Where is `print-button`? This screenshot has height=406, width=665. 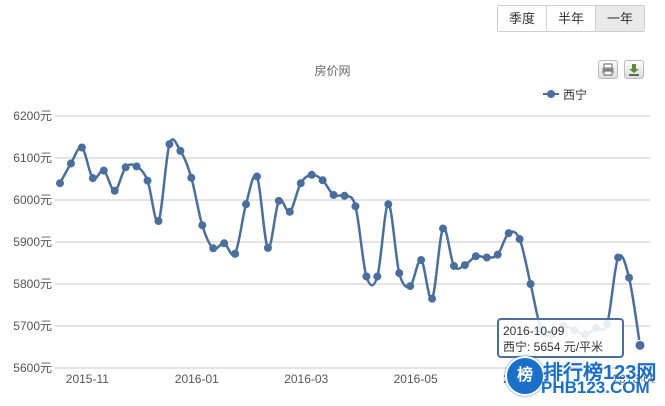
print-button is located at coordinates (608, 69).